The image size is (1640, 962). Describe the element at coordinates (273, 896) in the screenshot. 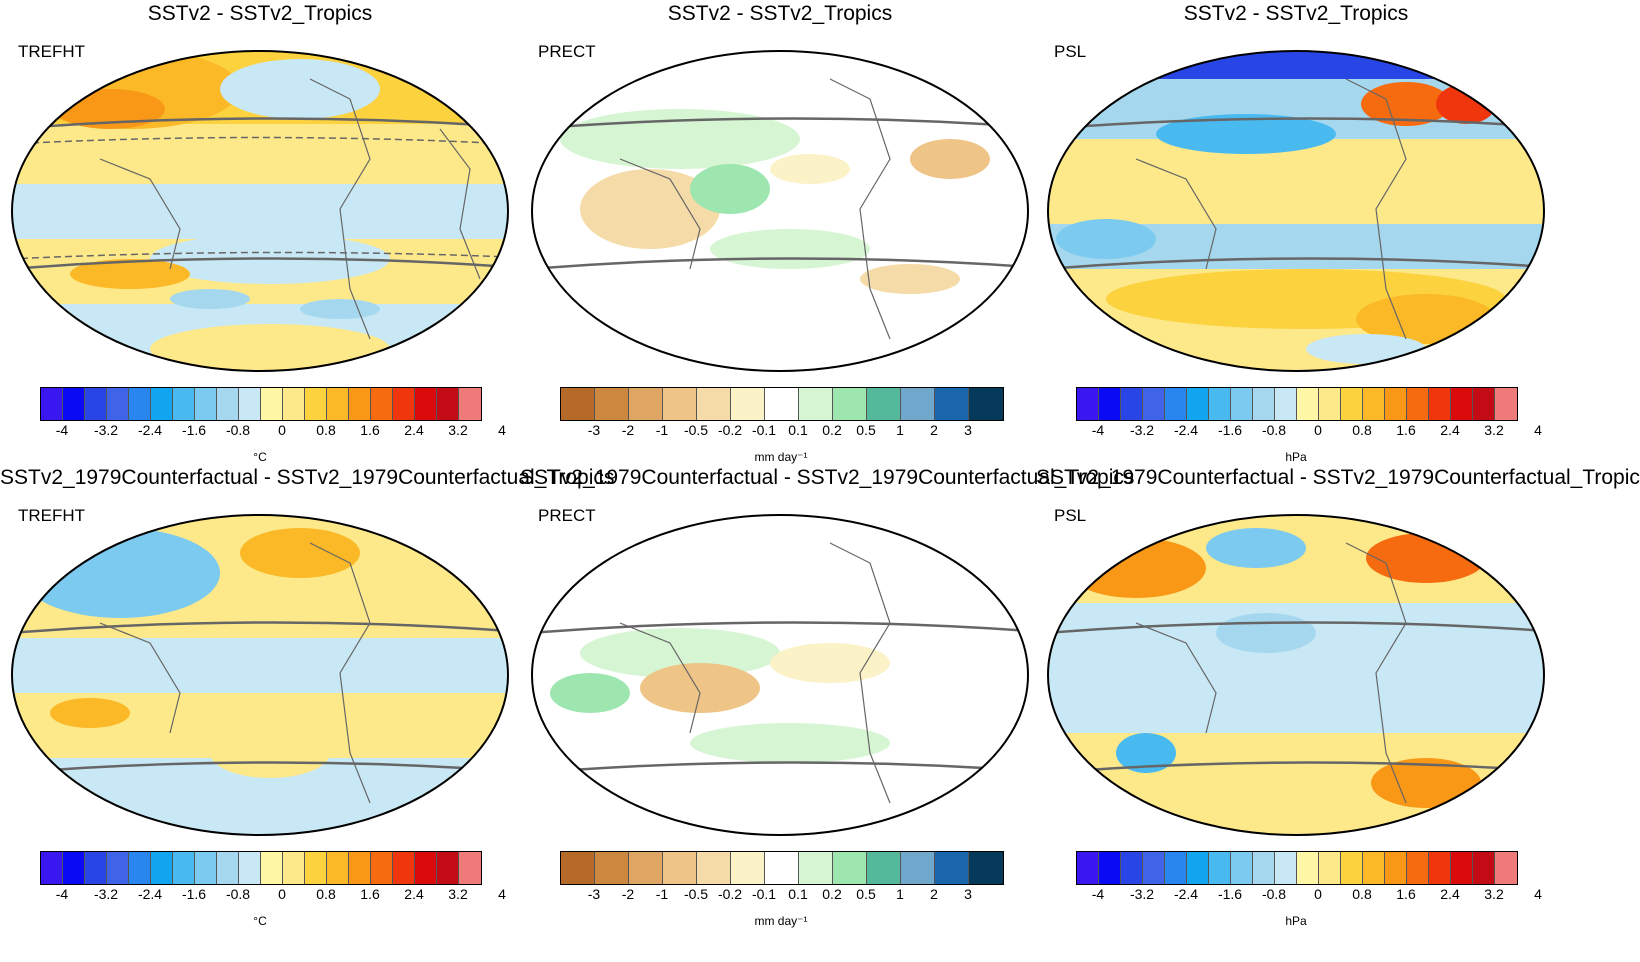

I see `colorbar-ticks: -4 -3.2 -2.4 -1.6 -0.8 0 0.8 1.6 2.4 3.2 4` at that location.